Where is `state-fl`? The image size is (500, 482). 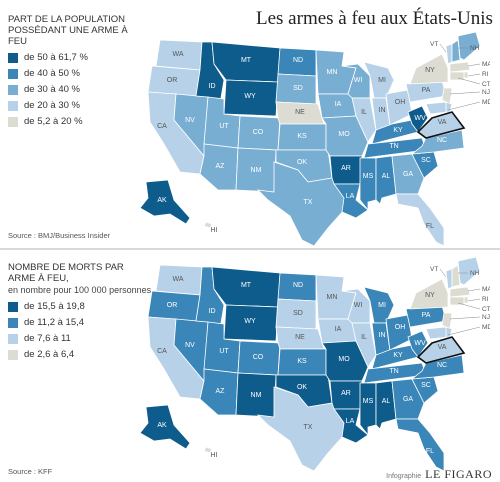 state-fl is located at coordinates (420, 445).